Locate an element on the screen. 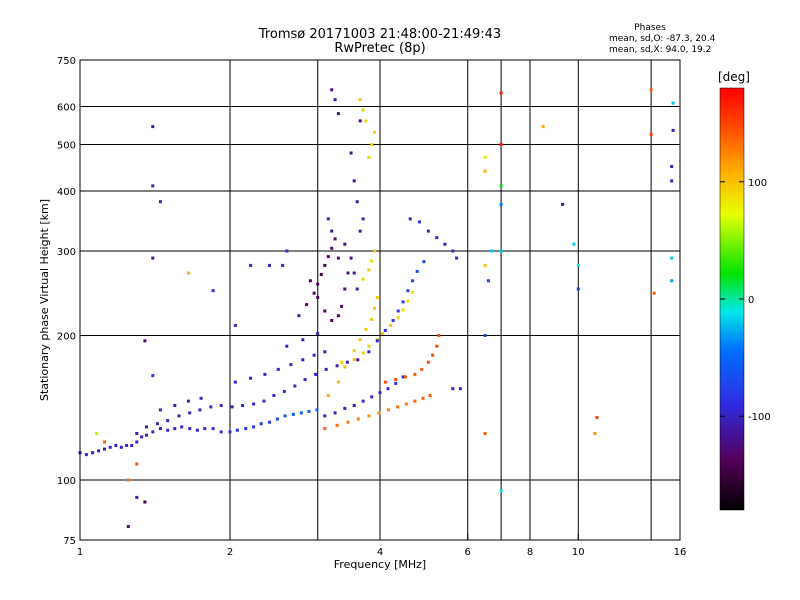  y-tick-label: 200 is located at coordinates (66, 337).